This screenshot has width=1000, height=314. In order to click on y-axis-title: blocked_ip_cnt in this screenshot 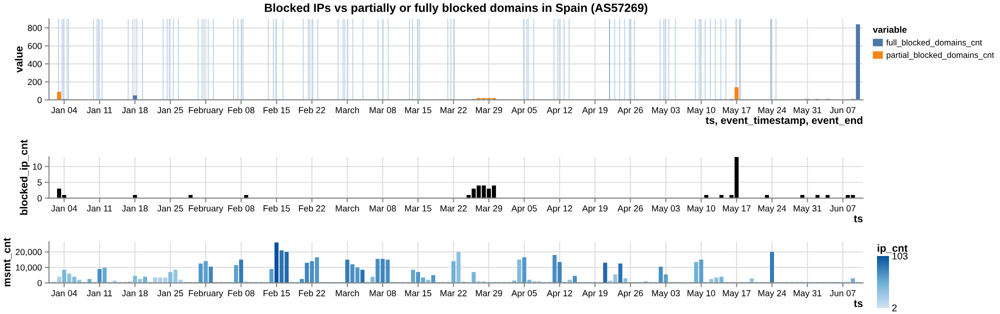, I will do `click(25, 177)`.